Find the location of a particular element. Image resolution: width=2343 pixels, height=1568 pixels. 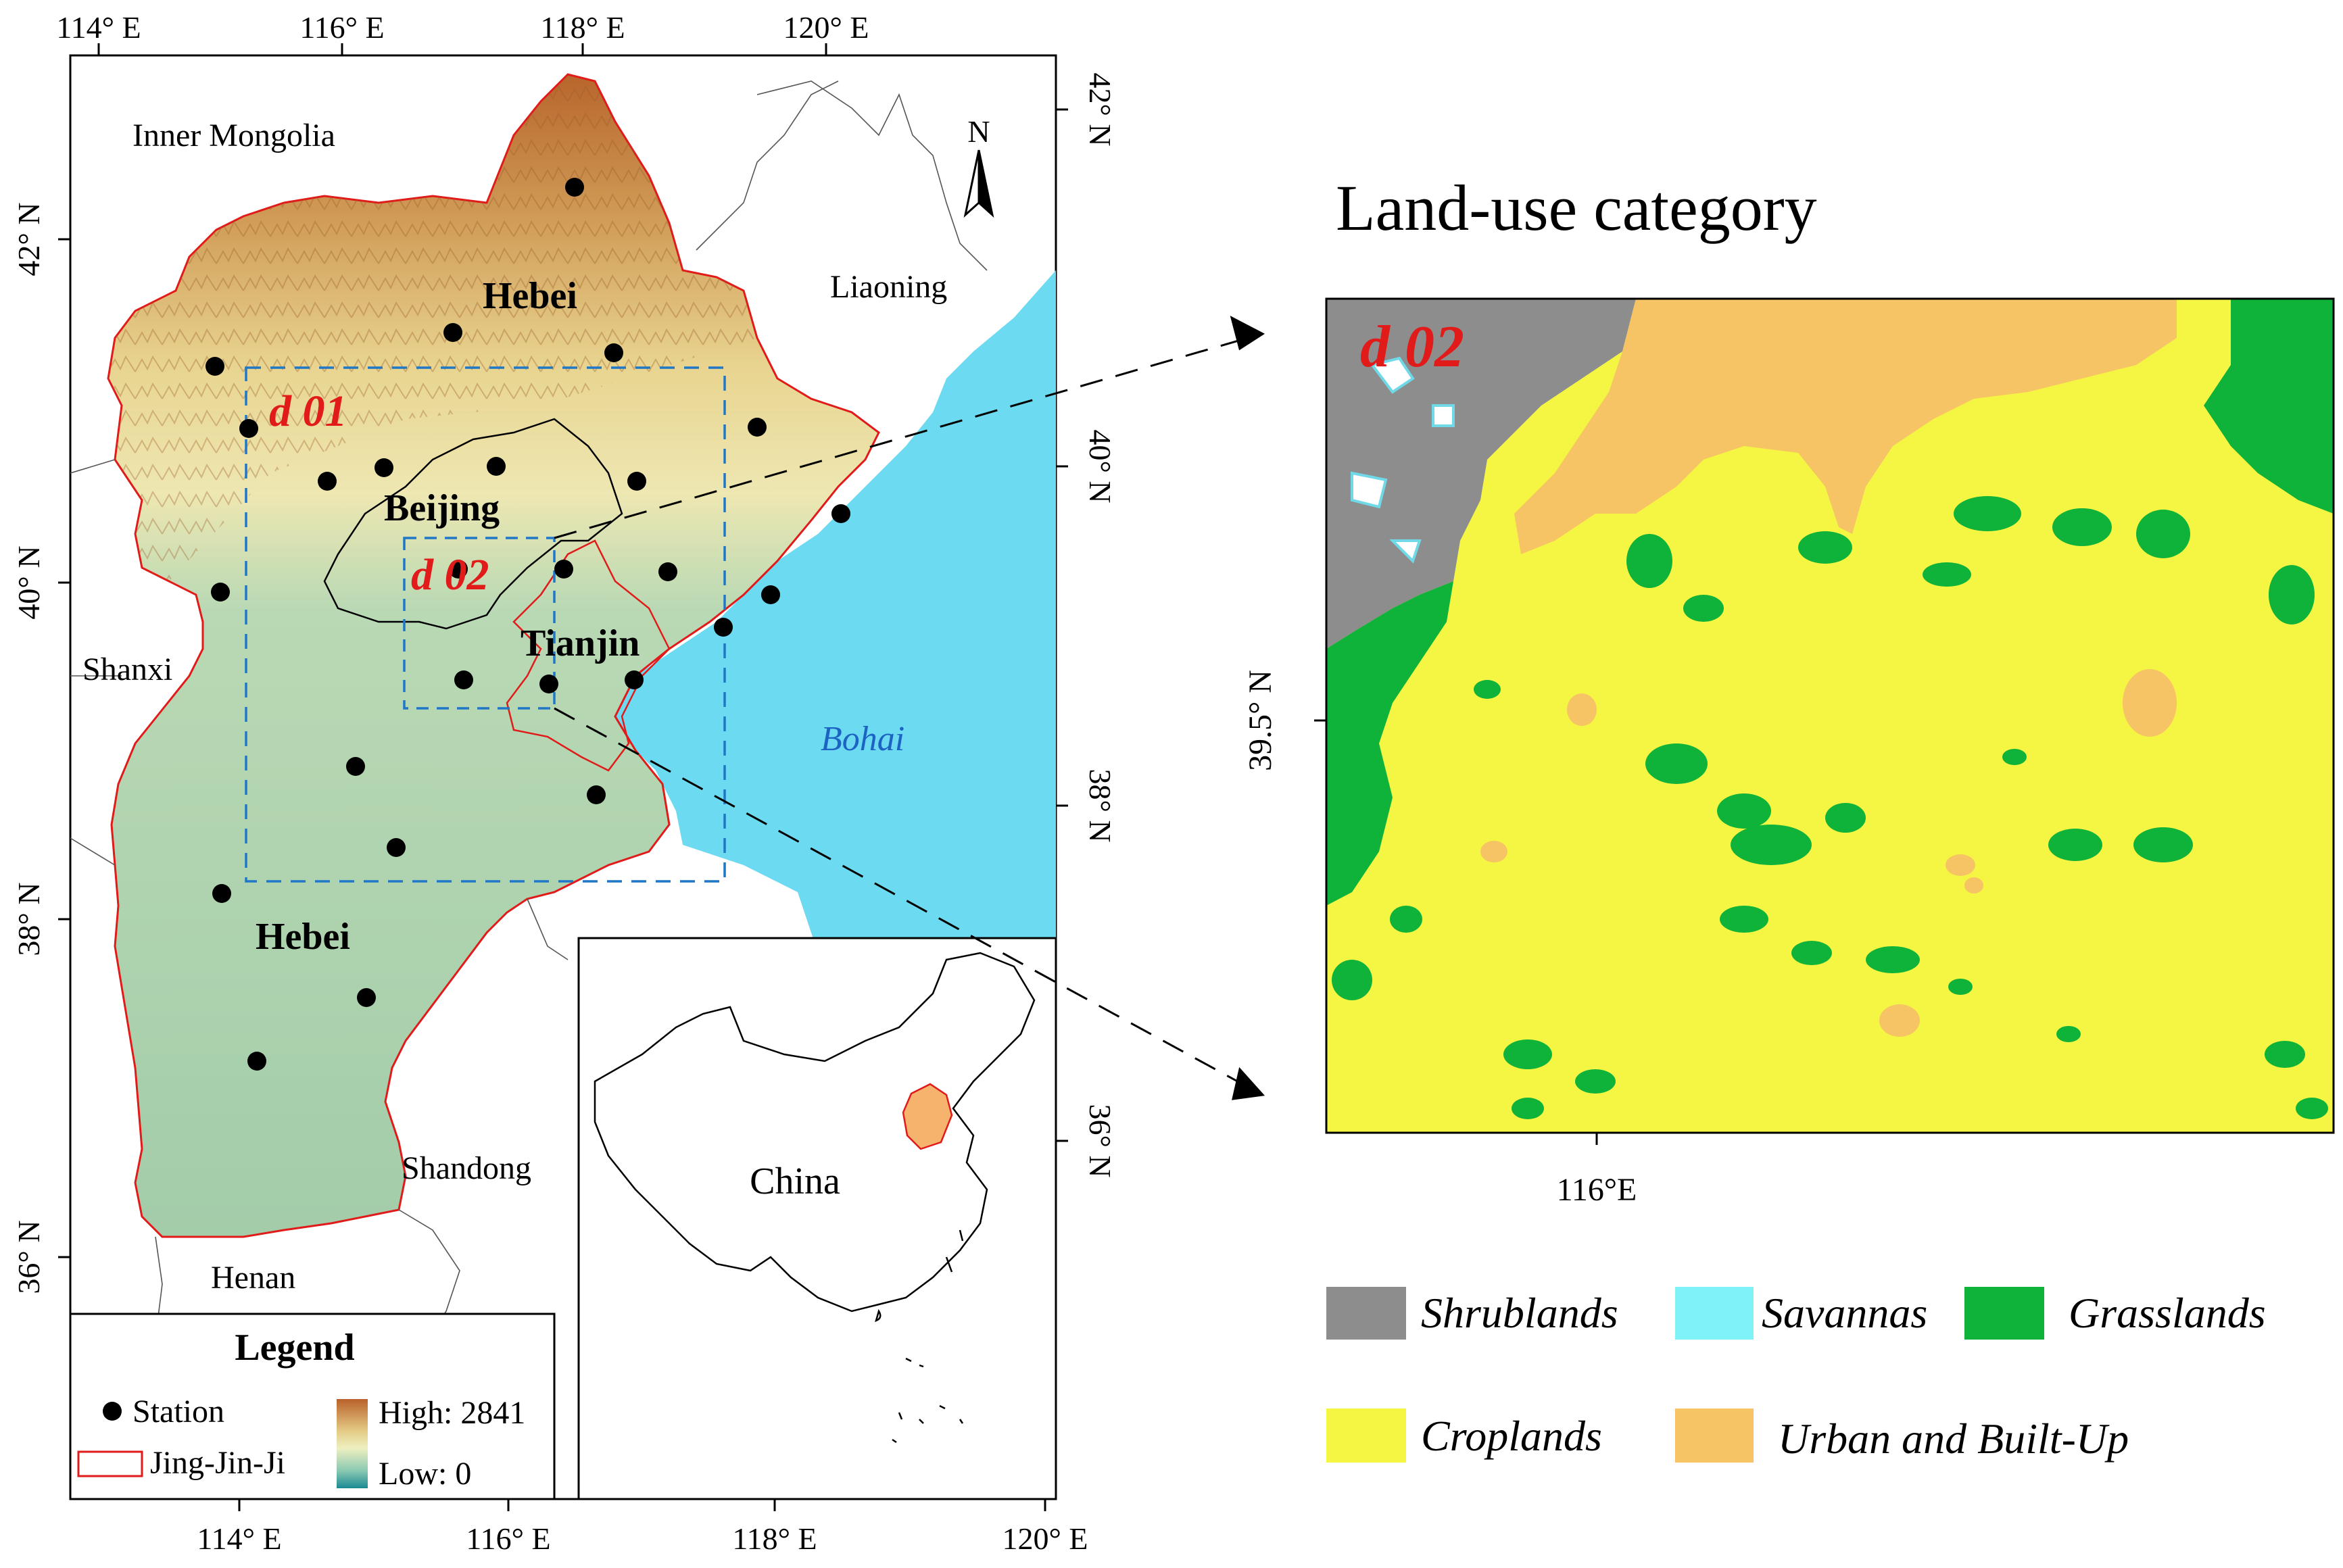

land-use-title: Land-use category is located at coordinates (1577, 208).